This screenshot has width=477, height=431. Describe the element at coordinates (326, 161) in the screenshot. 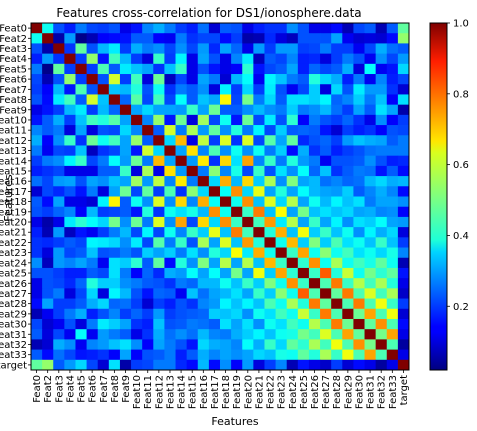

I see `heatmap-cell-Feat14-Feat27` at that location.